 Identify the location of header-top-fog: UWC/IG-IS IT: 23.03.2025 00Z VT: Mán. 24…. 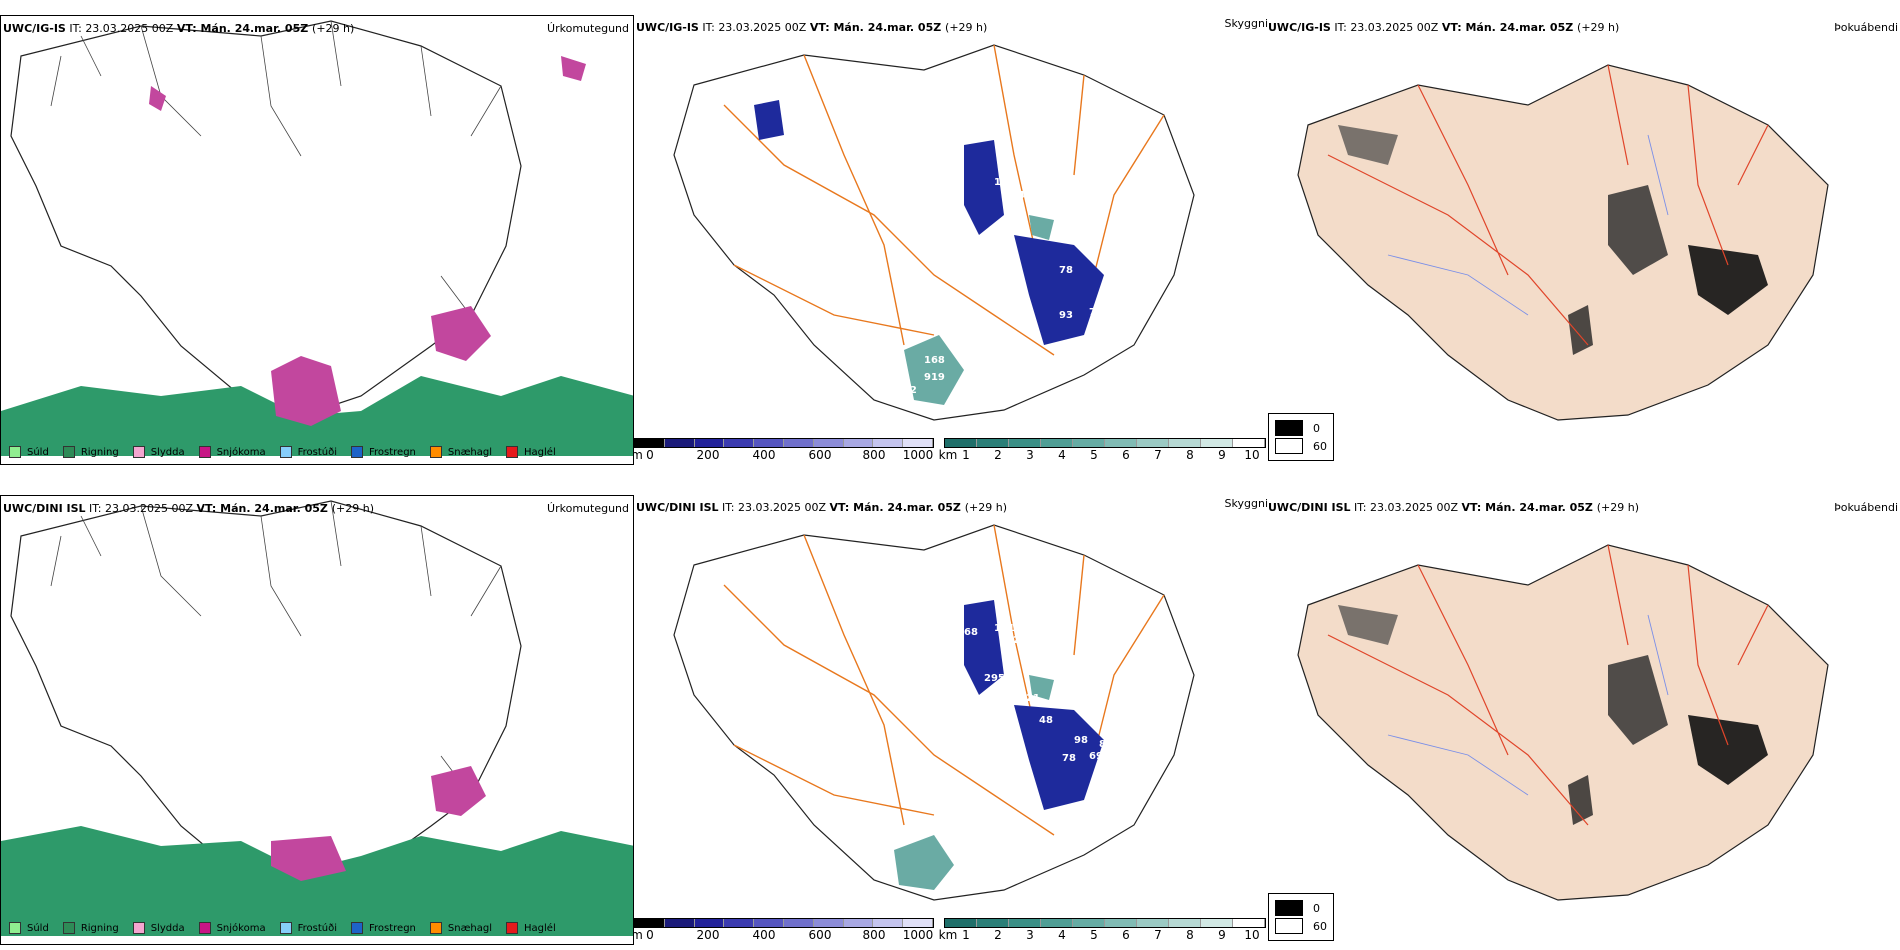
(1443, 27).